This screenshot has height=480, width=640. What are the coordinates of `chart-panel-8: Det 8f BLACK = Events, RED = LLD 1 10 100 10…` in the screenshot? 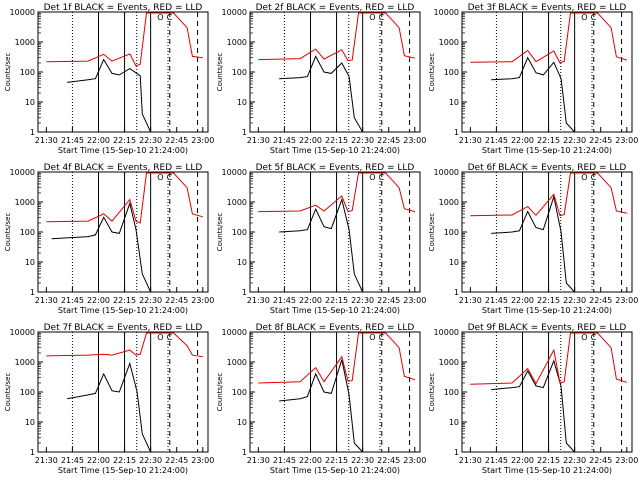 It's located at (321, 399).